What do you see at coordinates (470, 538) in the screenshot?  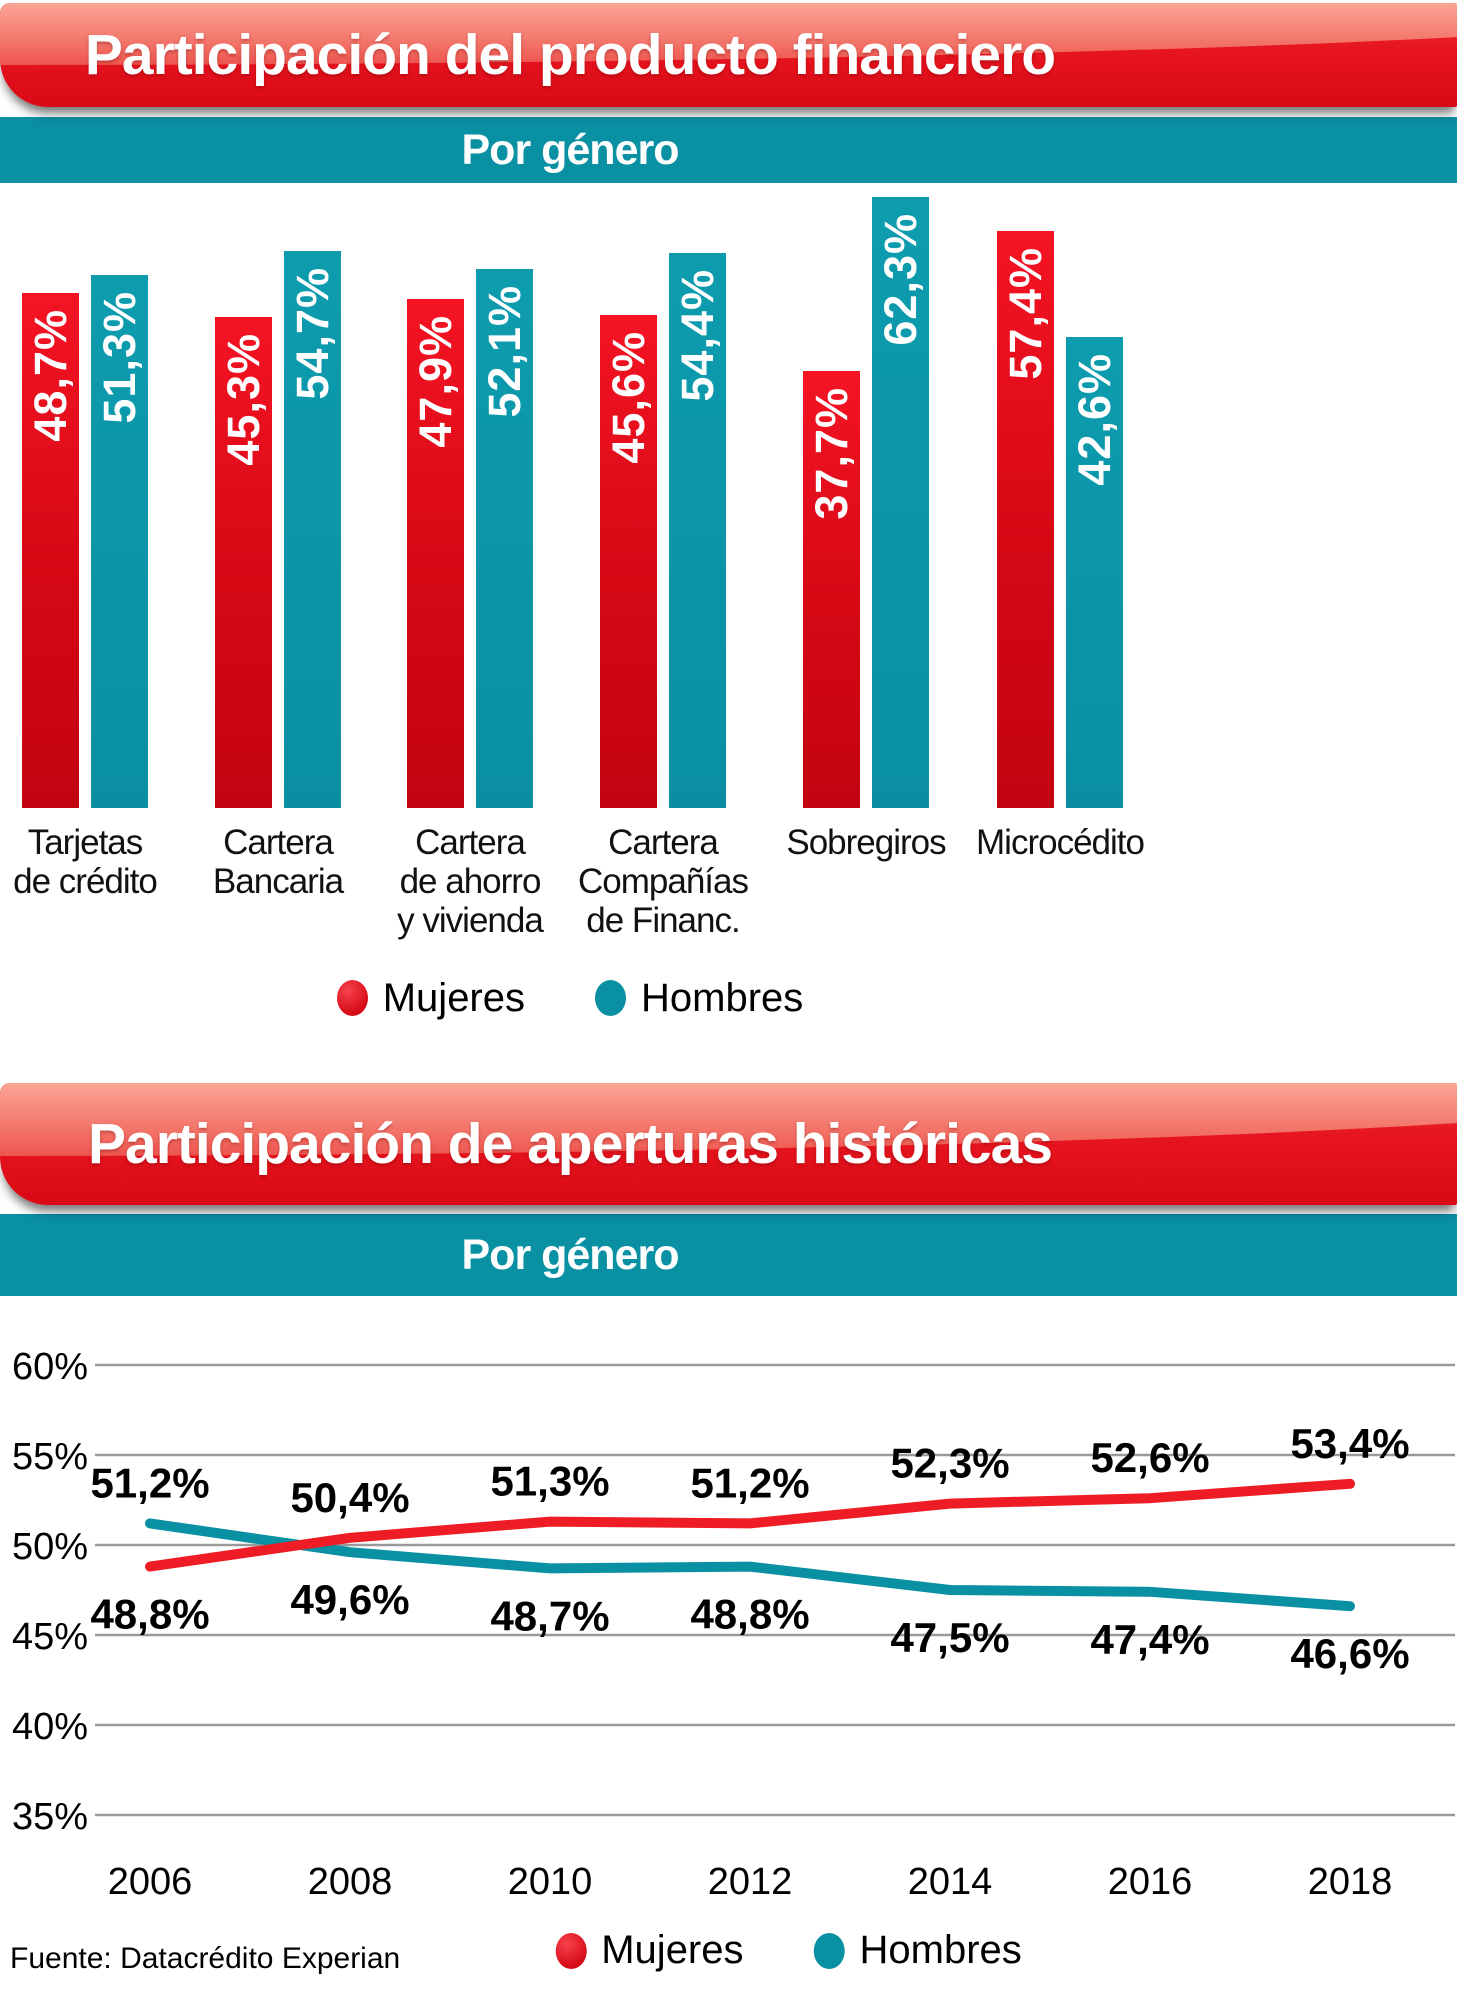 I see `bar-group: 47,9% 52,1%` at bounding box center [470, 538].